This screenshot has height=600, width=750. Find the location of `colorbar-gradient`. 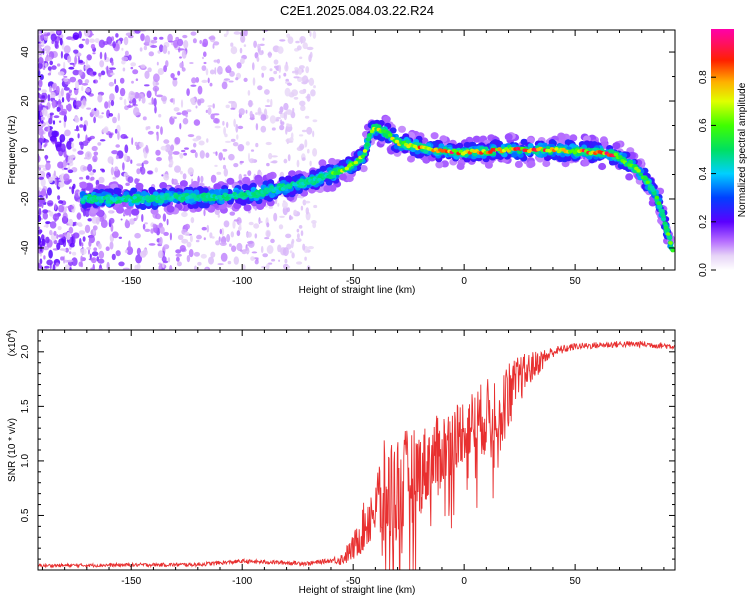

colorbar-gradient is located at coordinates (722, 149).